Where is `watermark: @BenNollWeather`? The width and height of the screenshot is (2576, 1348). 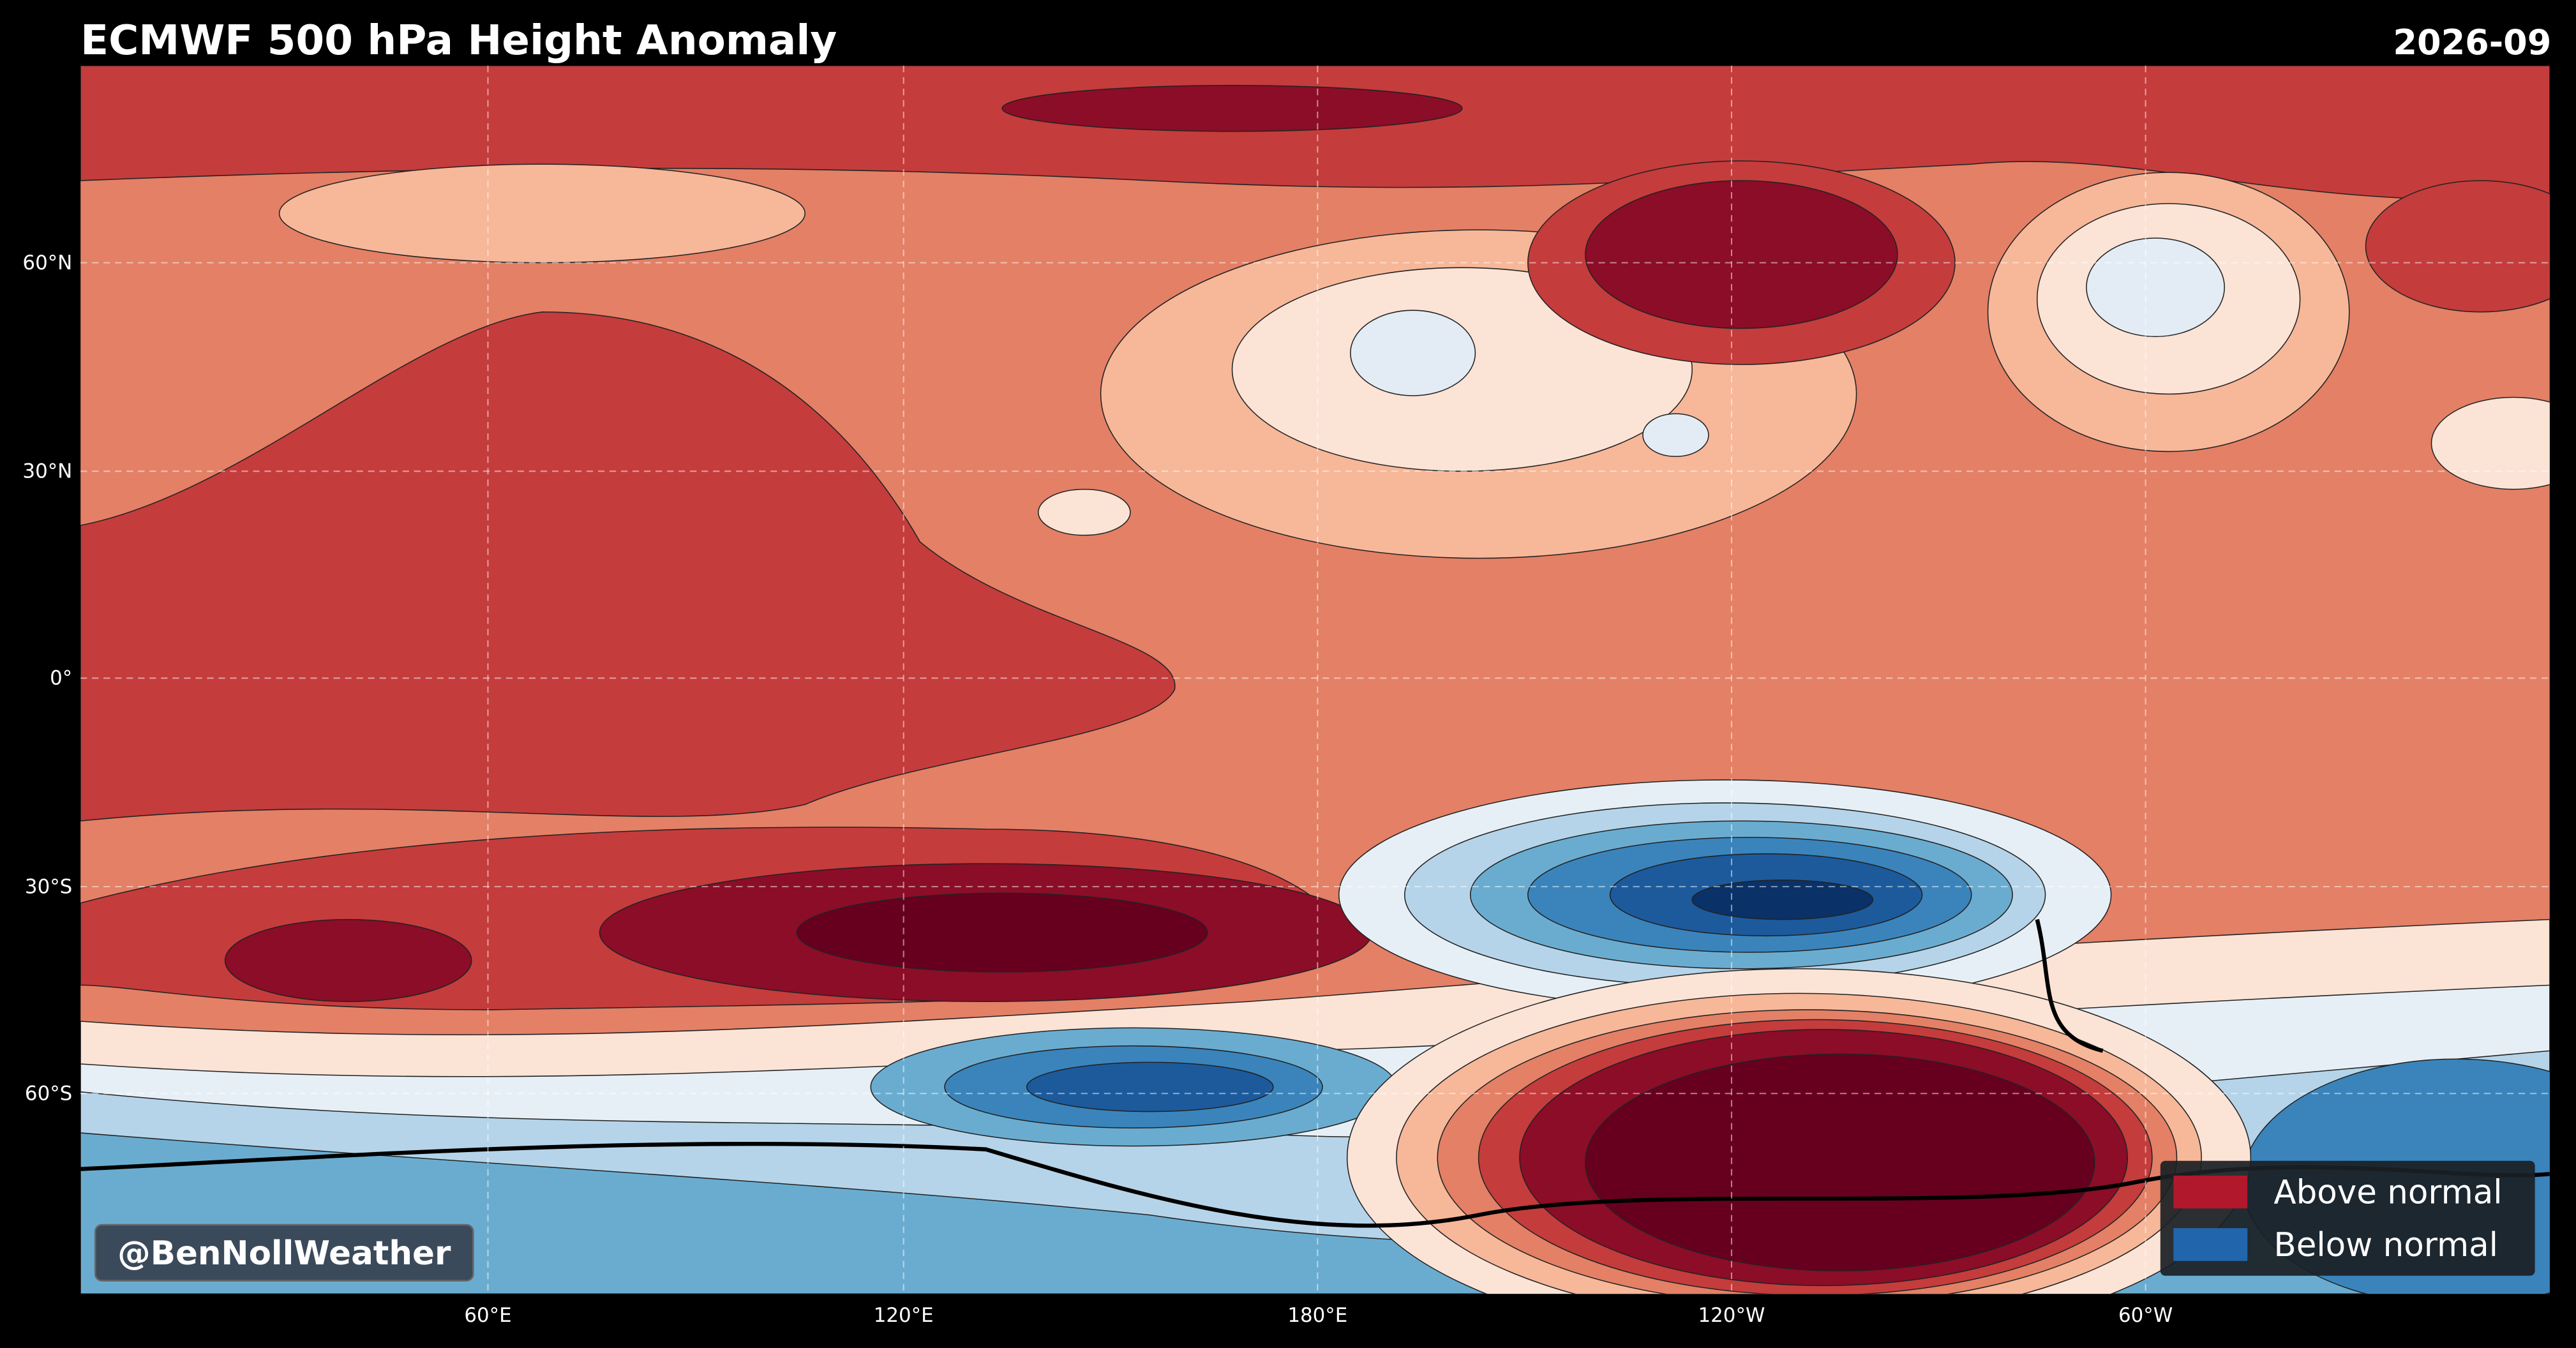
watermark: @BenNollWeather is located at coordinates (284, 1253).